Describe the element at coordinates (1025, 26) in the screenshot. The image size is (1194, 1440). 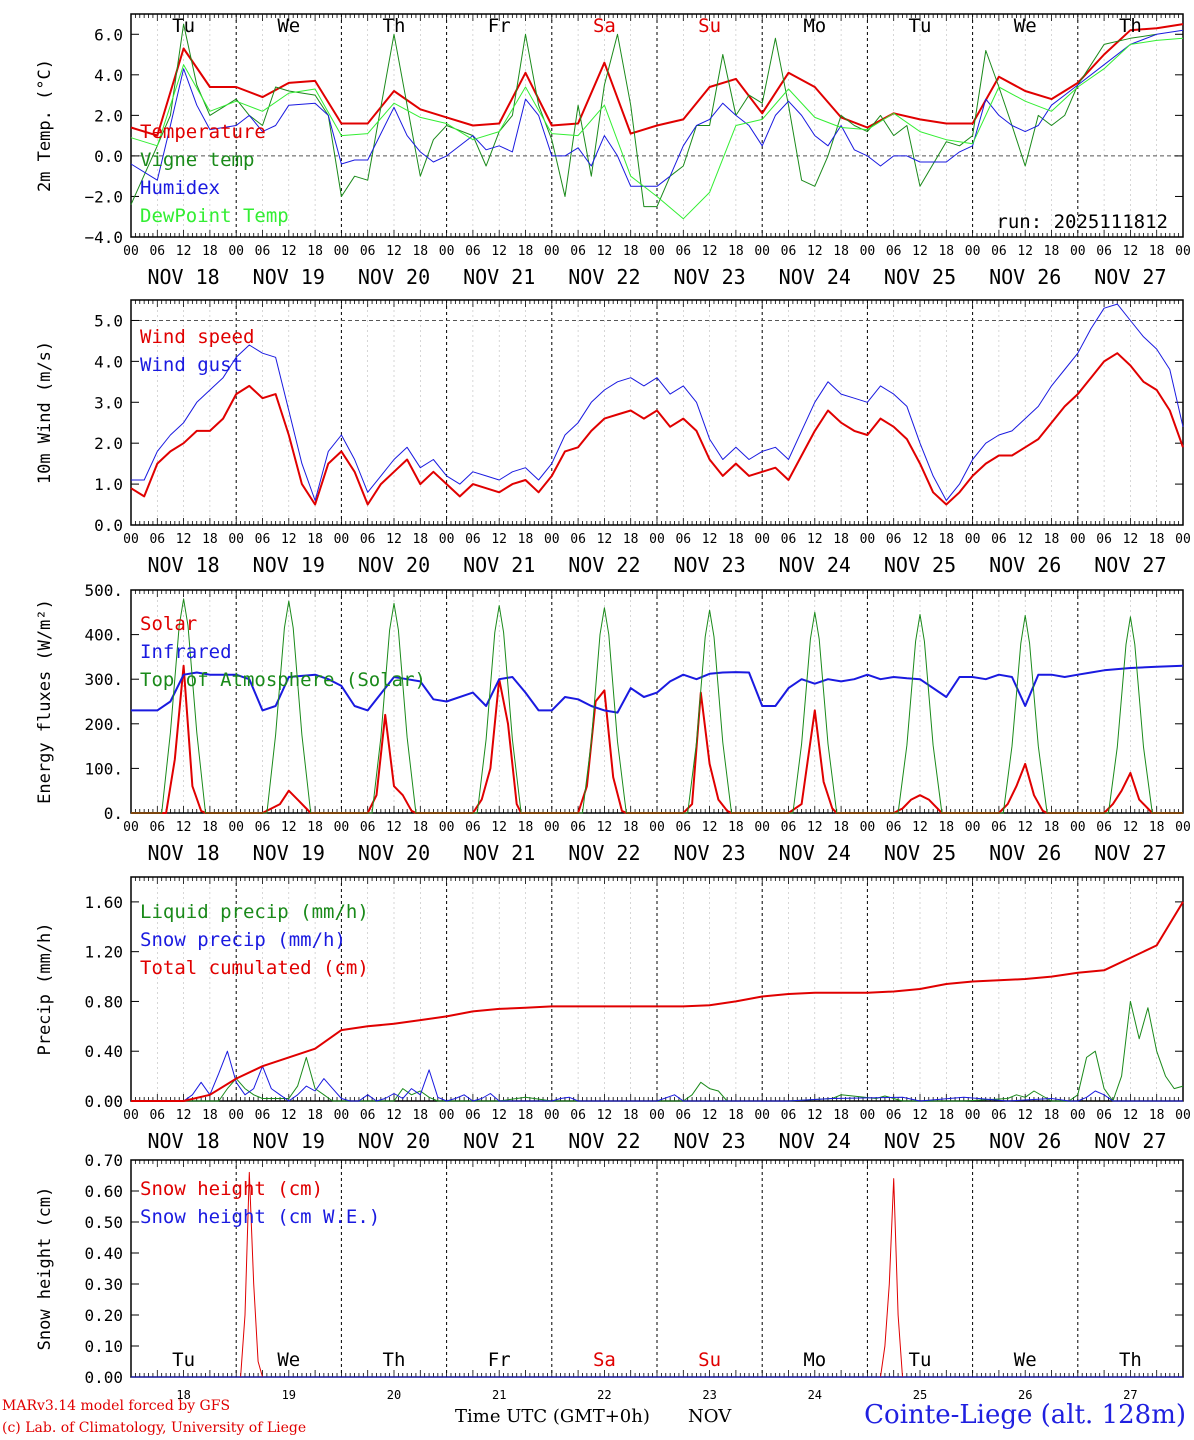
I see `weekday-label: We` at that location.